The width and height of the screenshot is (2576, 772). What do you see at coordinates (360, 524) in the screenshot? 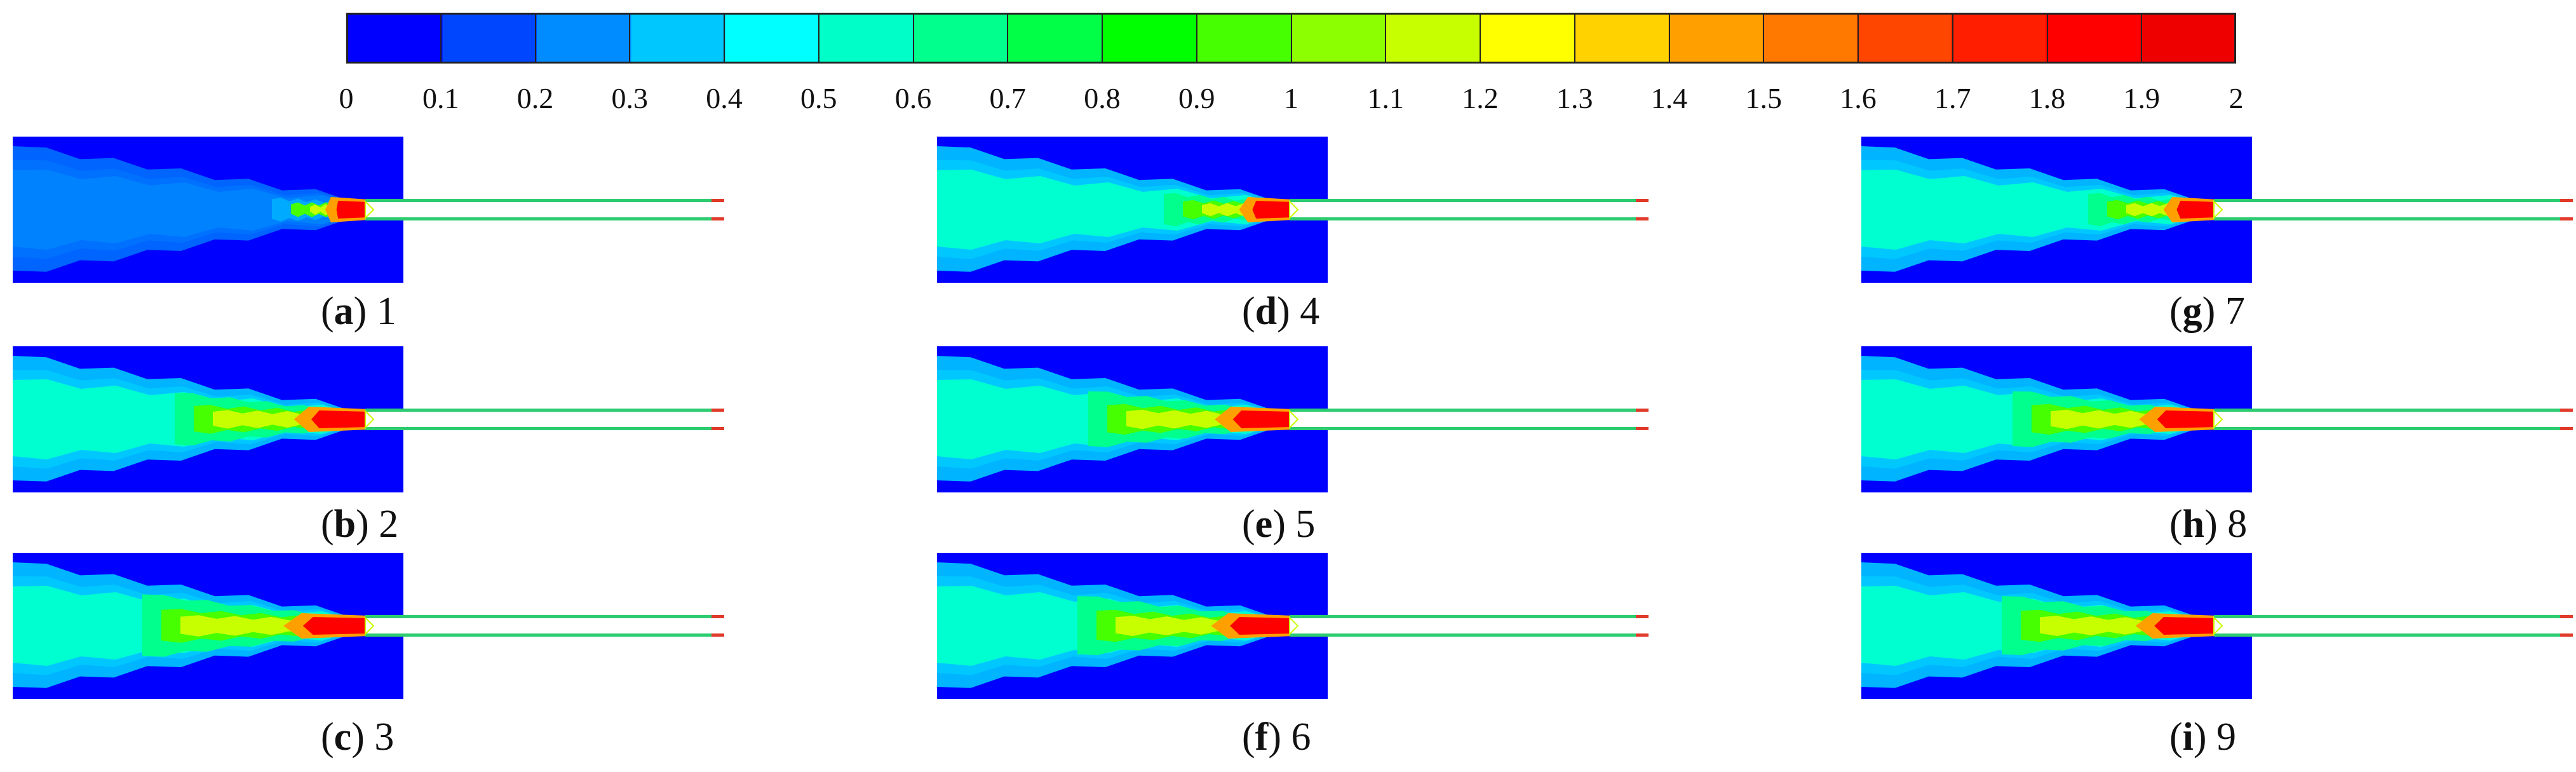
I see `caption-b: (b) 2` at bounding box center [360, 524].